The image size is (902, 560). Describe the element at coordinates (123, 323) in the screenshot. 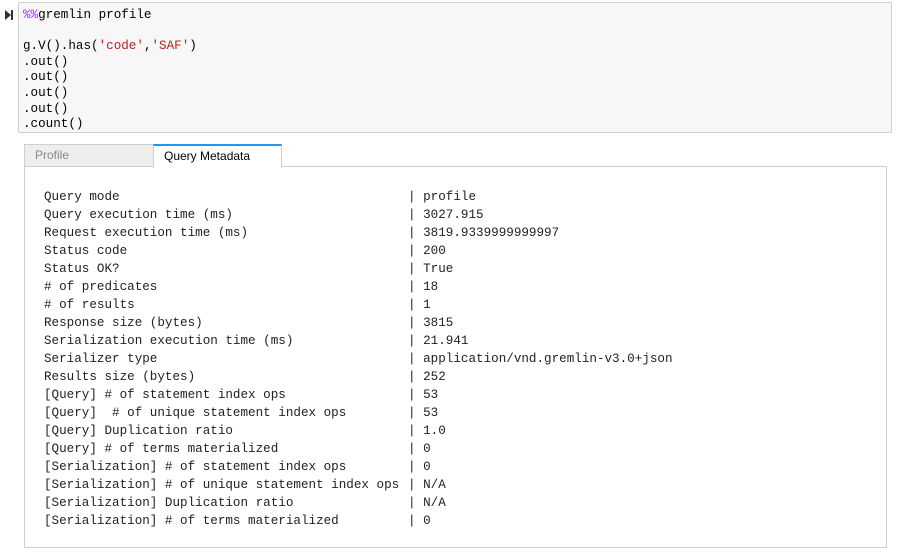

I see `metadata-key: Response size (bytes)` at that location.